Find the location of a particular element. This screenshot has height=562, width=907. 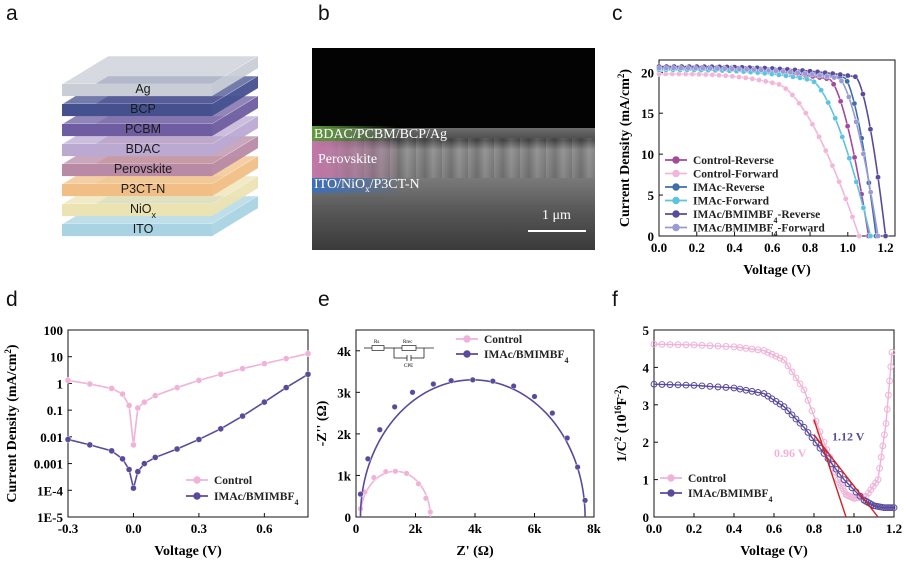

x-tick-label: 0.4 is located at coordinates (734, 247).